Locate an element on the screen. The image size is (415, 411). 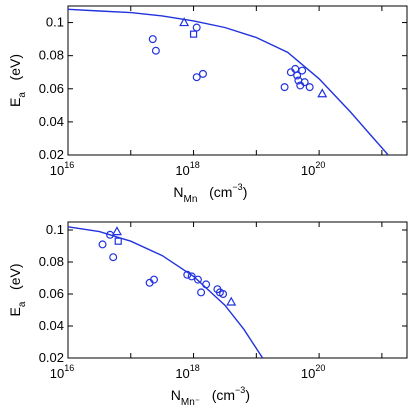
x-axis-label: NMn (cm−3) is located at coordinates (210, 193).